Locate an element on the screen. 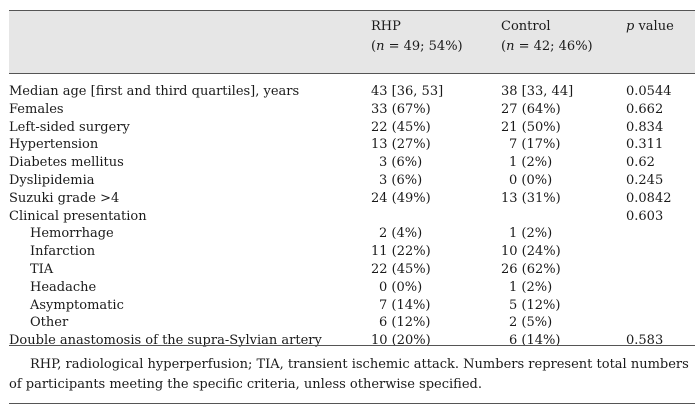 Image resolution: width=700 pixels, height=410 pixels. row-label: Hemorrhage is located at coordinates (72, 234).